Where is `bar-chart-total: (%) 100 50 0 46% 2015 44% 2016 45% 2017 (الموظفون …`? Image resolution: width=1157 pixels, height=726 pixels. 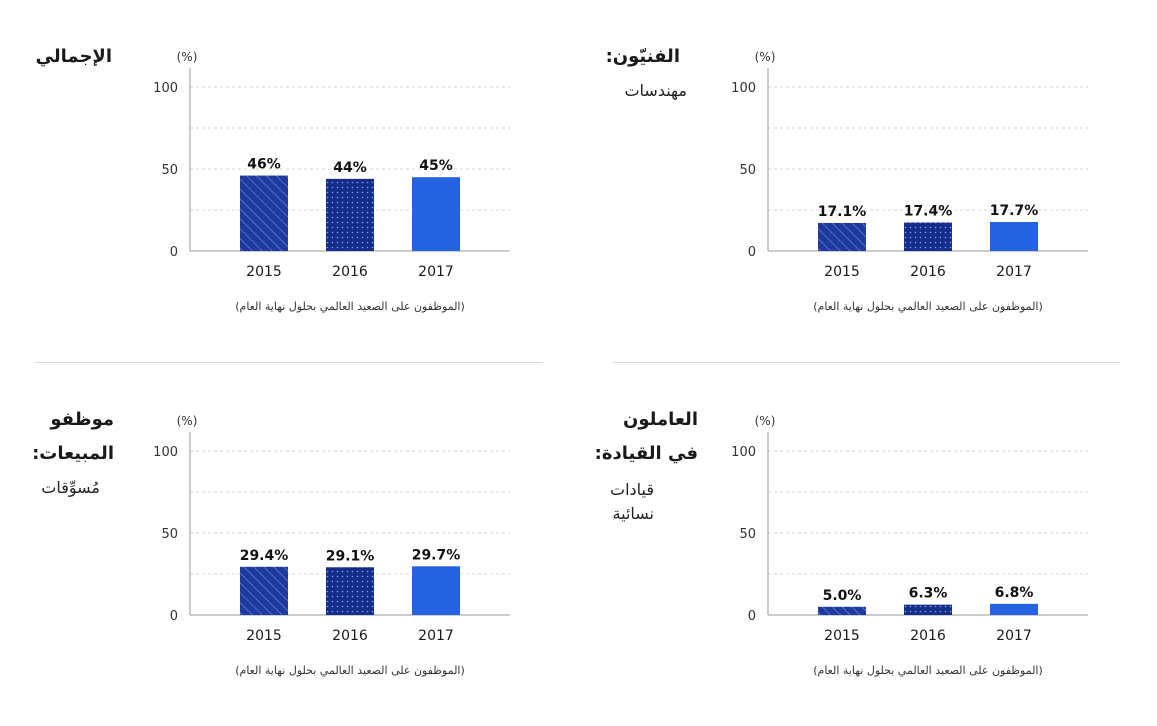
bar-chart-total: (%) 100 50 0 46% 2015 44% 2016 45% 2017 (الموظفون … is located at coordinates (331, 181).